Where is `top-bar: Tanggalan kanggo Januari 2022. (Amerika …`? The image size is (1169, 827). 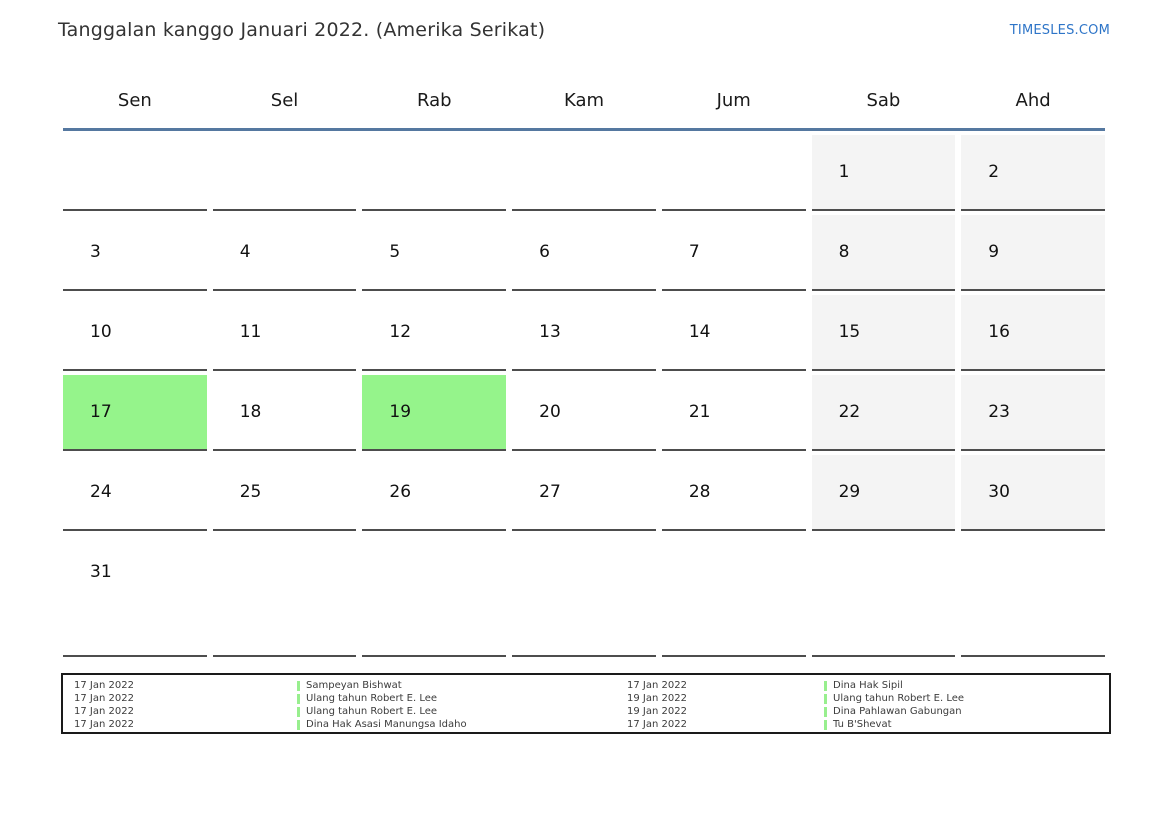
top-bar: Tanggalan kanggo Januari 2022. (Amerika … is located at coordinates (584, 30).